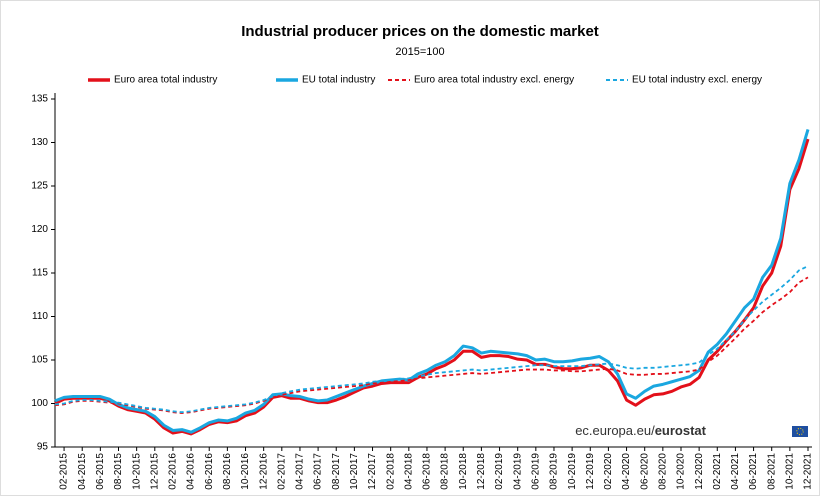  What do you see at coordinates (789, 471) in the screenshot?
I see `x-tick-label: 10-2021` at bounding box center [789, 471].